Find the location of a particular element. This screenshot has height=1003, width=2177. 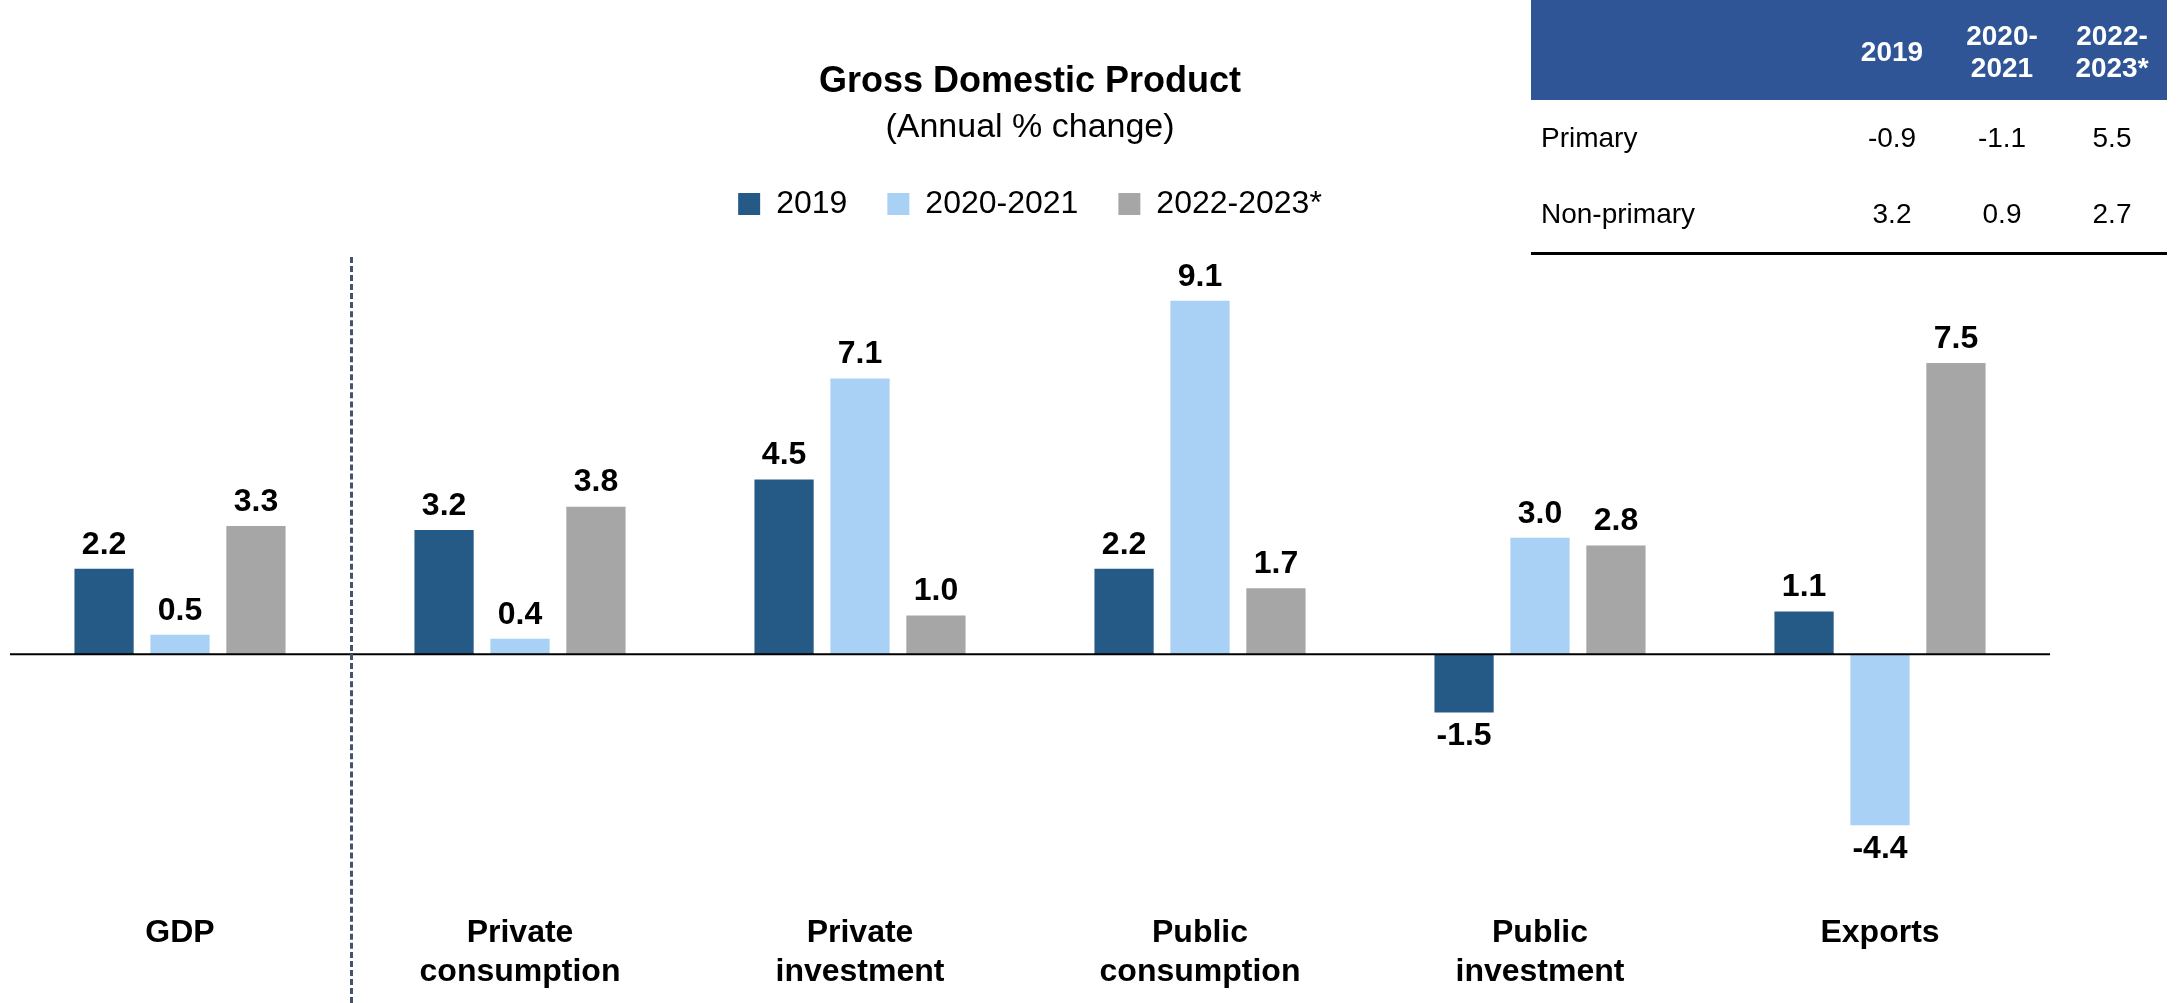

legend-label: 2019 is located at coordinates (812, 201).